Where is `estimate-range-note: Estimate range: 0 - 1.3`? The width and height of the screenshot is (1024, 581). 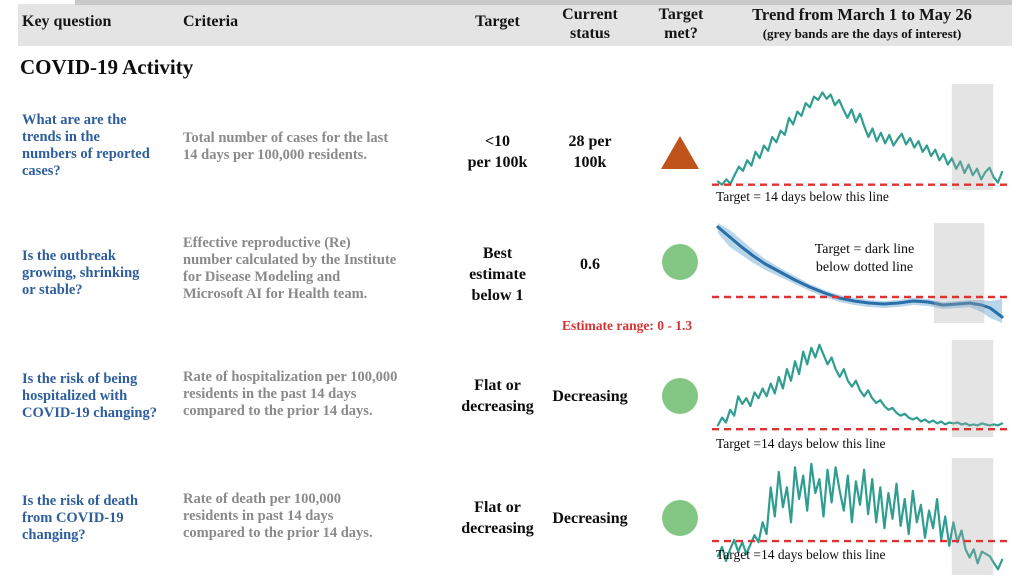 estimate-range-note: Estimate range: 0 - 1.3 is located at coordinates (627, 325).